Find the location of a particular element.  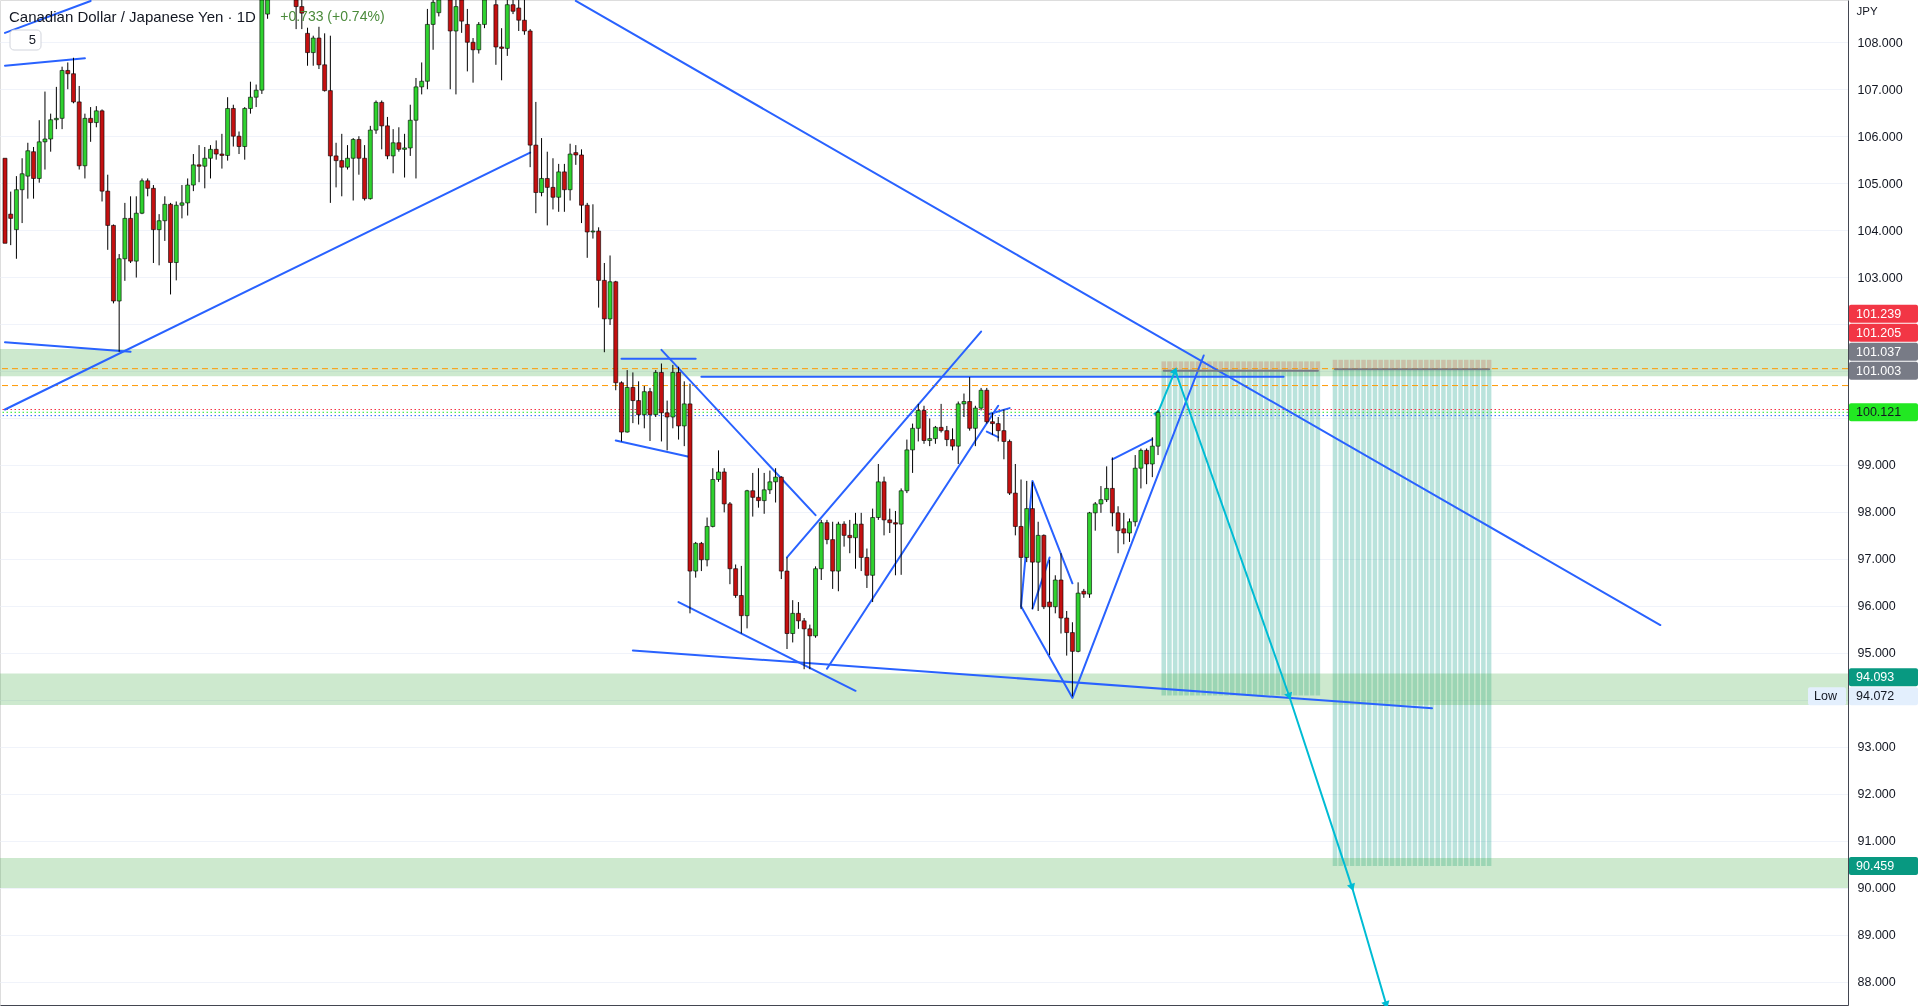

text: 101.239 is located at coordinates (1879, 313).